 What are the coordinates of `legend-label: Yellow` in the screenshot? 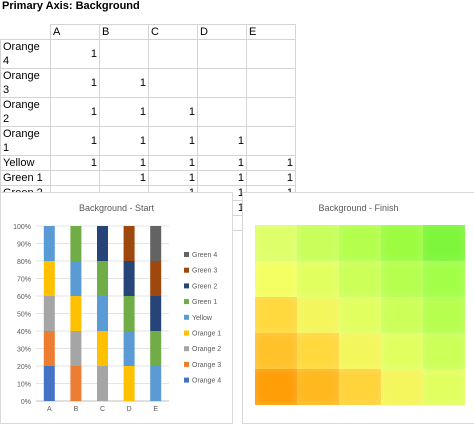 It's located at (202, 318).